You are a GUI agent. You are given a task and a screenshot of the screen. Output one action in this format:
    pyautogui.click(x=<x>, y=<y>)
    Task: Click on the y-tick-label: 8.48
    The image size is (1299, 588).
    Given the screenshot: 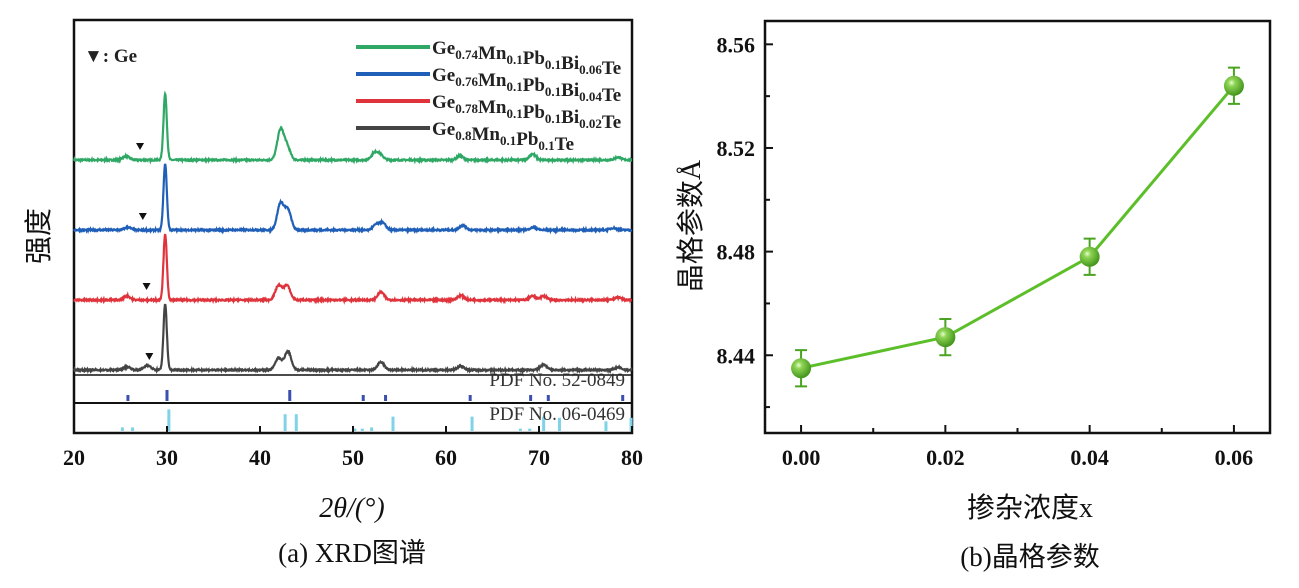 What is the action you would take?
    pyautogui.click(x=736, y=252)
    